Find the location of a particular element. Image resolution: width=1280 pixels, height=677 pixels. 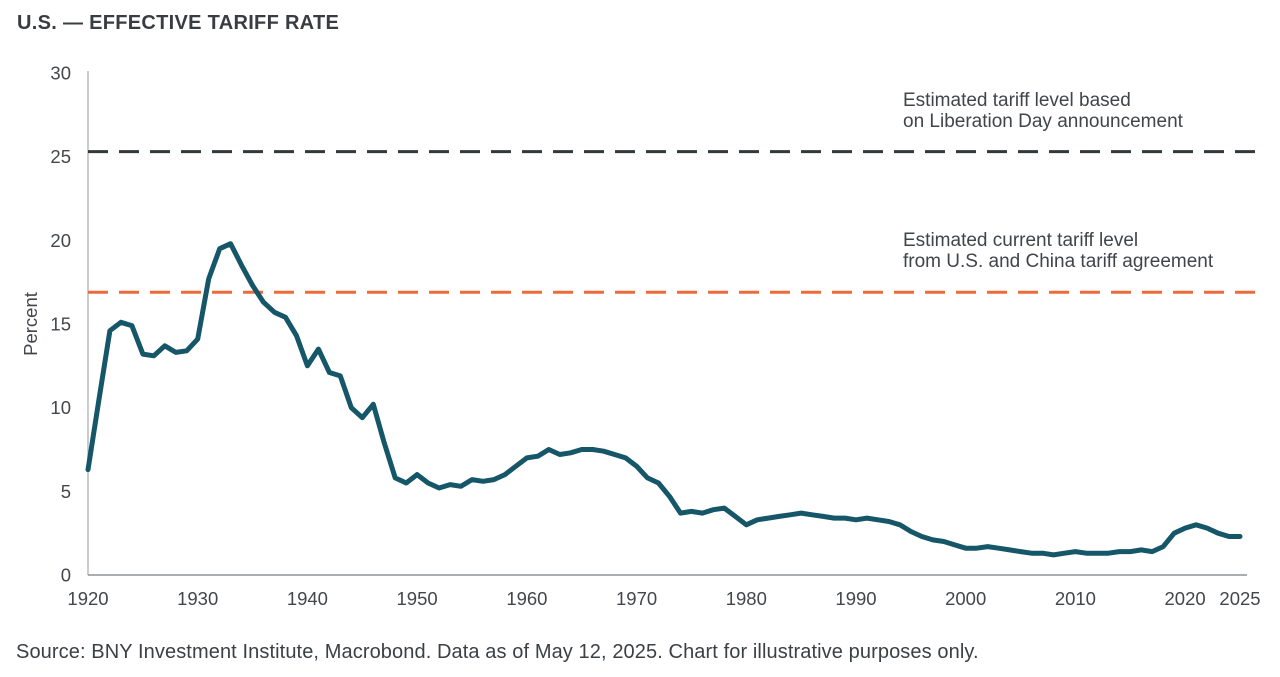

x-tick-label: 1970 is located at coordinates (636, 598).